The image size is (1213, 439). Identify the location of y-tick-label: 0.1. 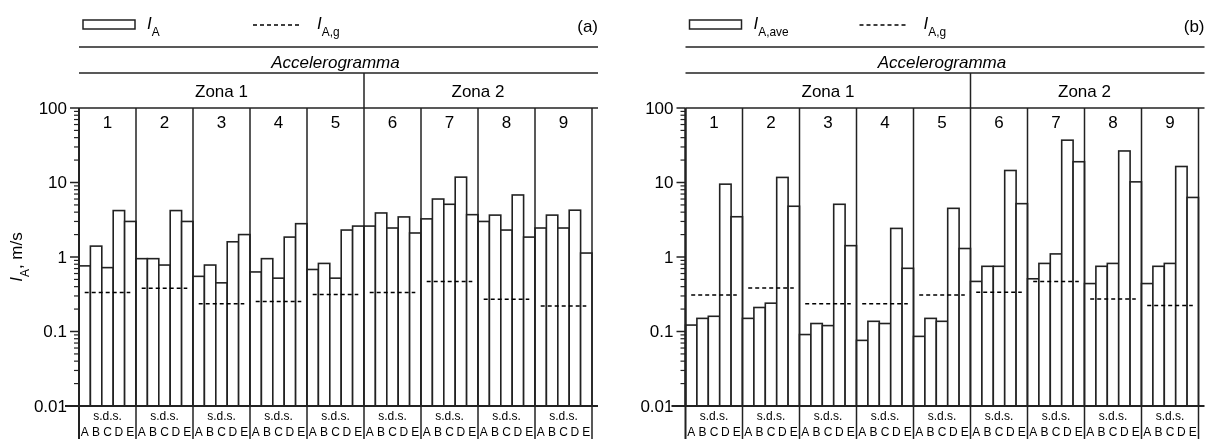
(661, 332).